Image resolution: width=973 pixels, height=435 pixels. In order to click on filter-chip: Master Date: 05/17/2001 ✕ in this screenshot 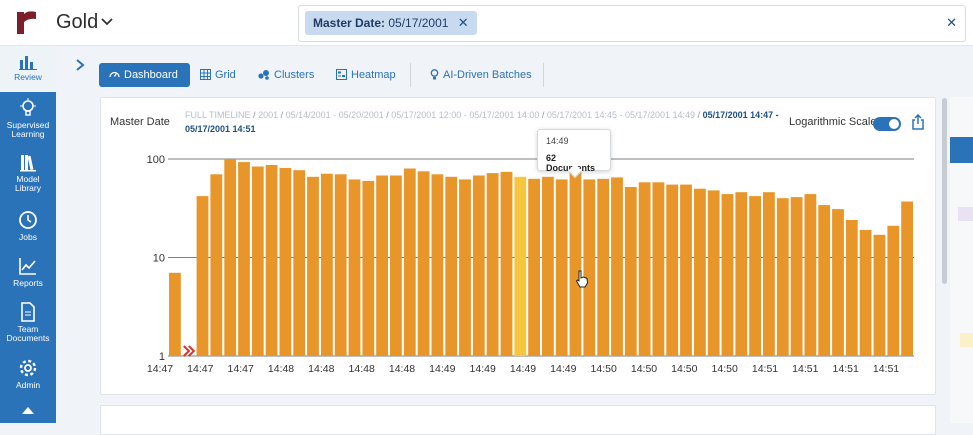, I will do `click(391, 23)`.